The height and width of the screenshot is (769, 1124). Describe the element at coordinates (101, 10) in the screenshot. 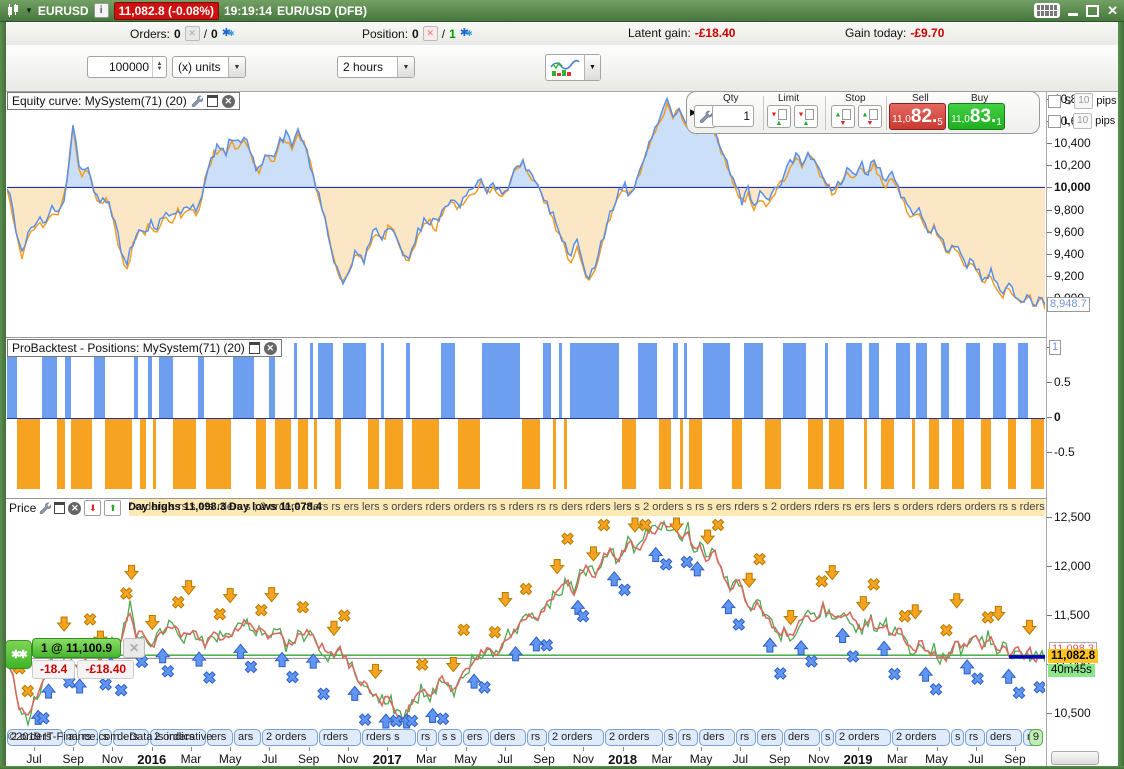

I see `info-icon: i` at that location.